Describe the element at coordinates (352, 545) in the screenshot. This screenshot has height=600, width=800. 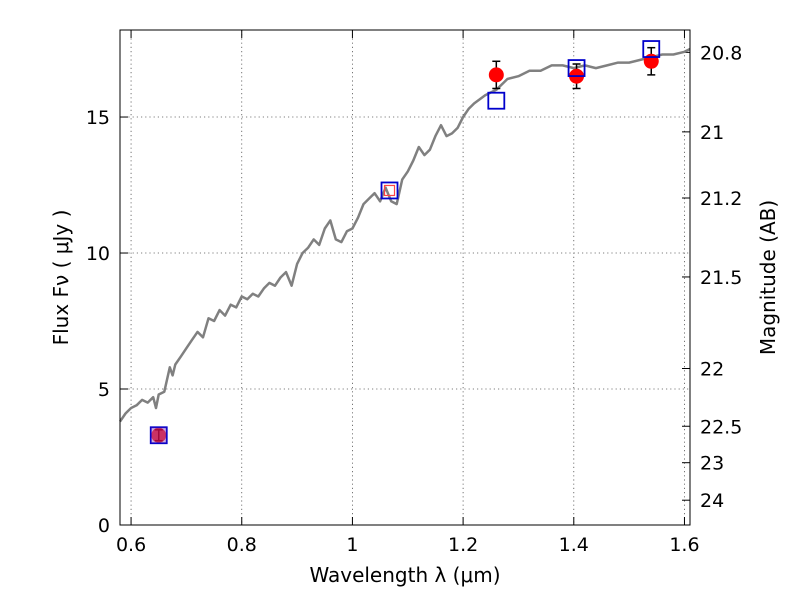
I see `x-tick-label: 1` at that location.